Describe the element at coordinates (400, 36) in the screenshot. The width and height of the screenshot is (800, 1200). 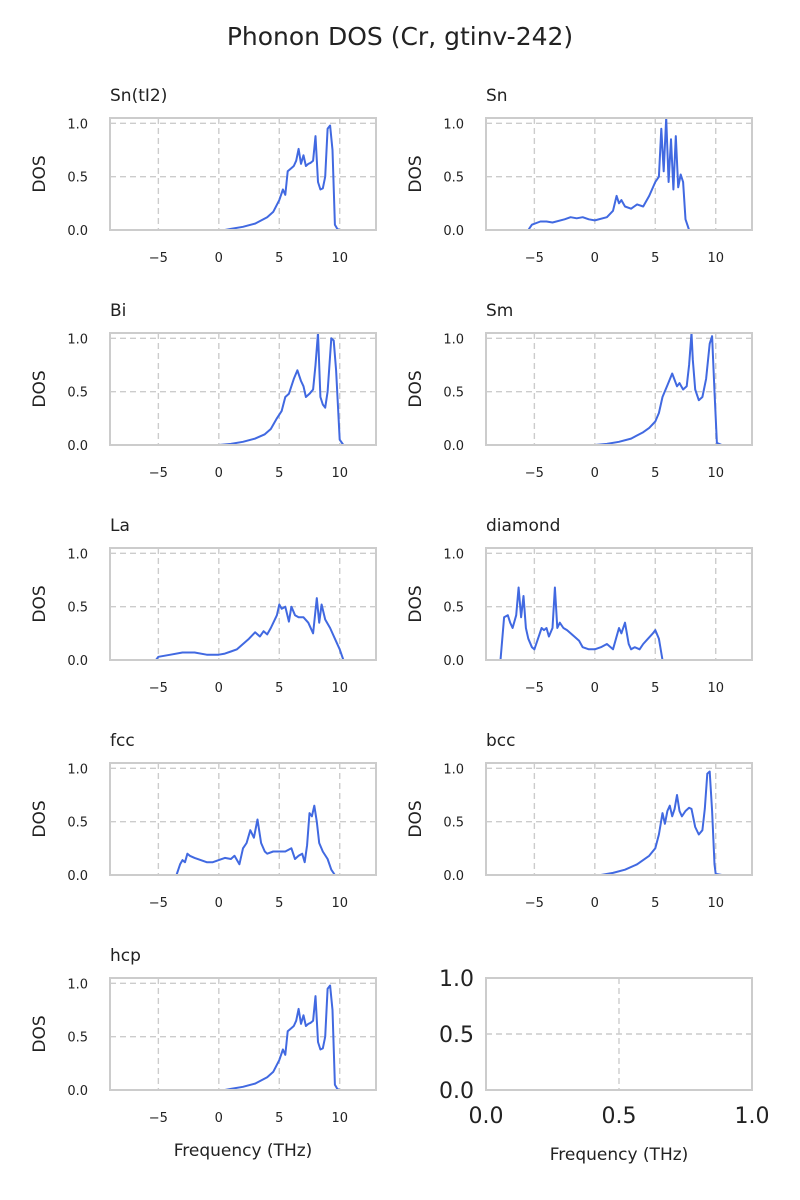
I see `figure-title: Phonon DOS (Cr, gtinv-242)` at that location.